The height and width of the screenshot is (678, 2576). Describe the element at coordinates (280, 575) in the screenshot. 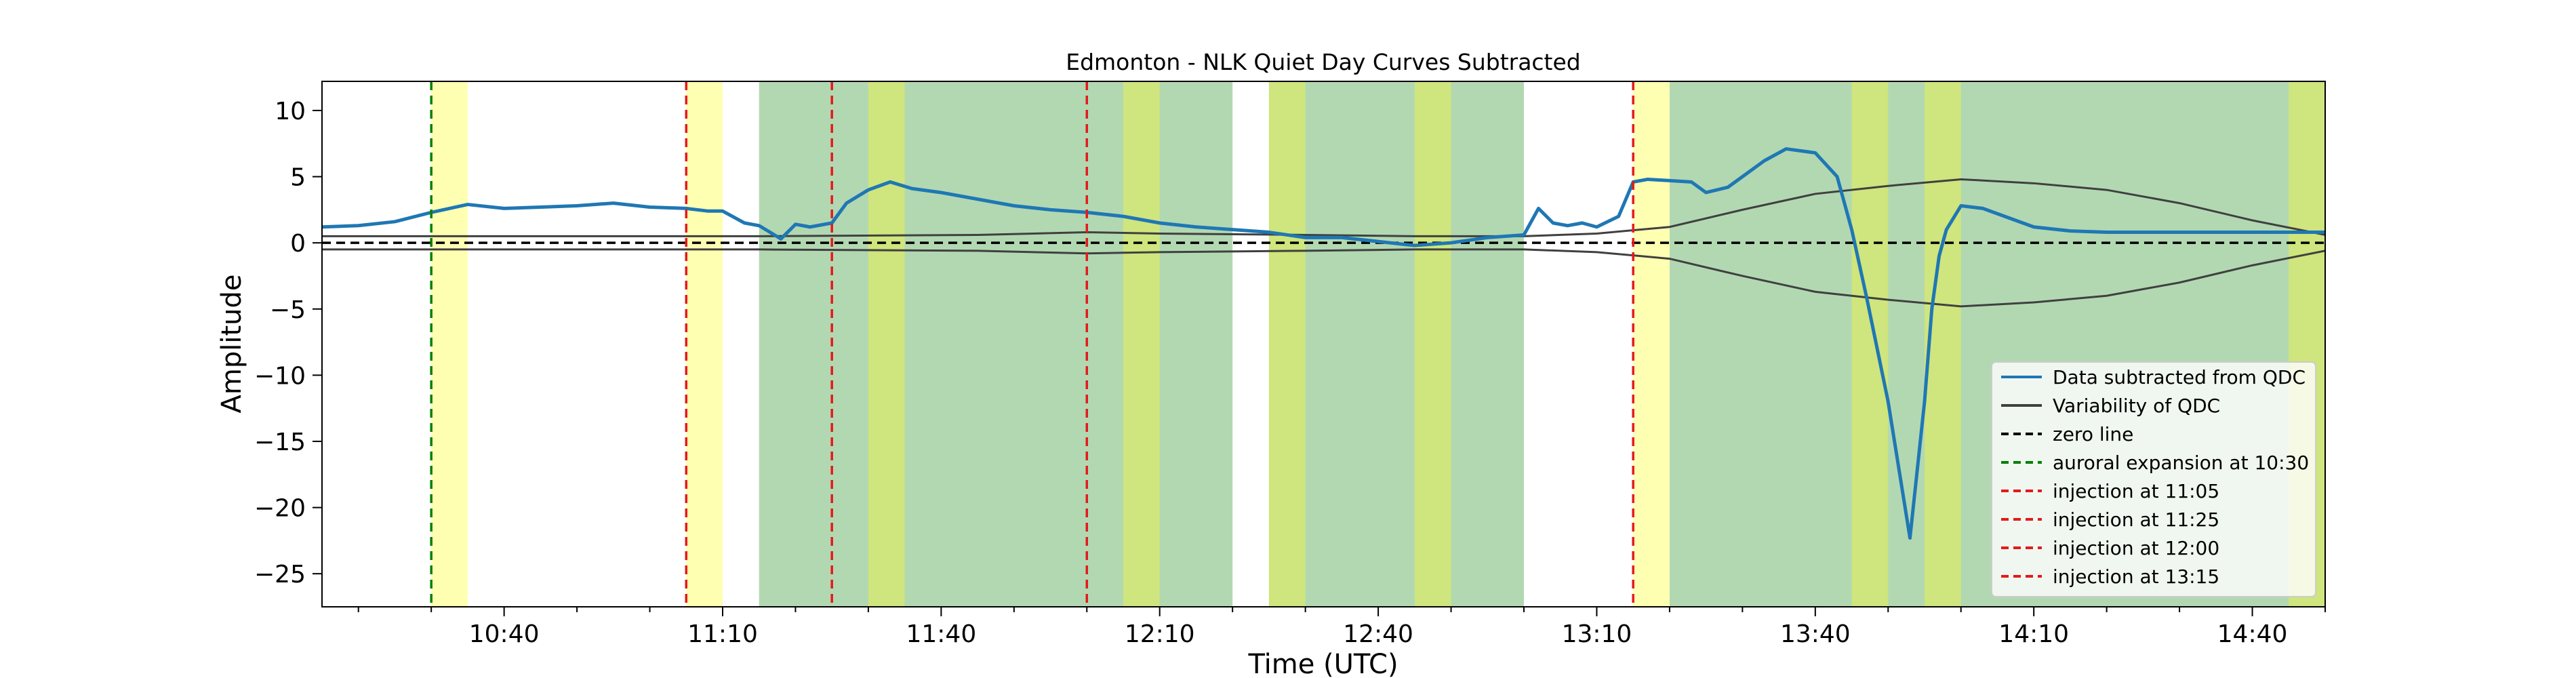

I see `y-tick-label: −25` at that location.